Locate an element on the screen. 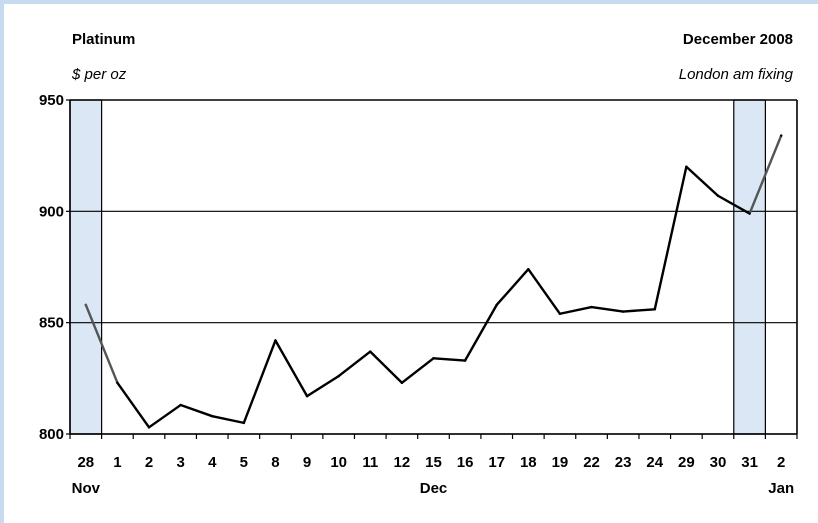  month-label-jan: Jan is located at coordinates (781, 488).